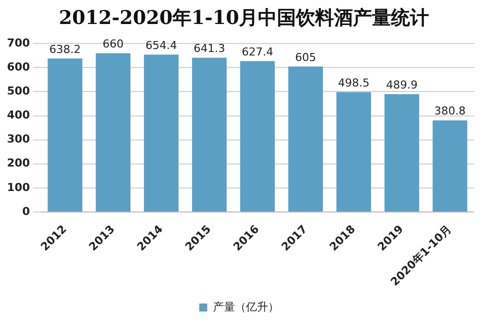  I want to click on data-label: 641.3, so click(210, 49).